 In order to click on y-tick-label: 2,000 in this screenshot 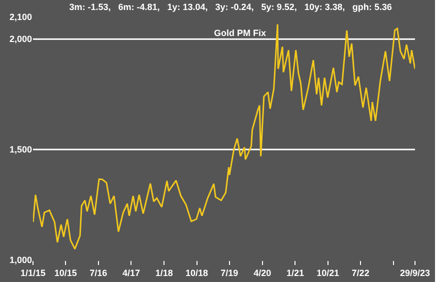, I will do `click(20, 39)`.